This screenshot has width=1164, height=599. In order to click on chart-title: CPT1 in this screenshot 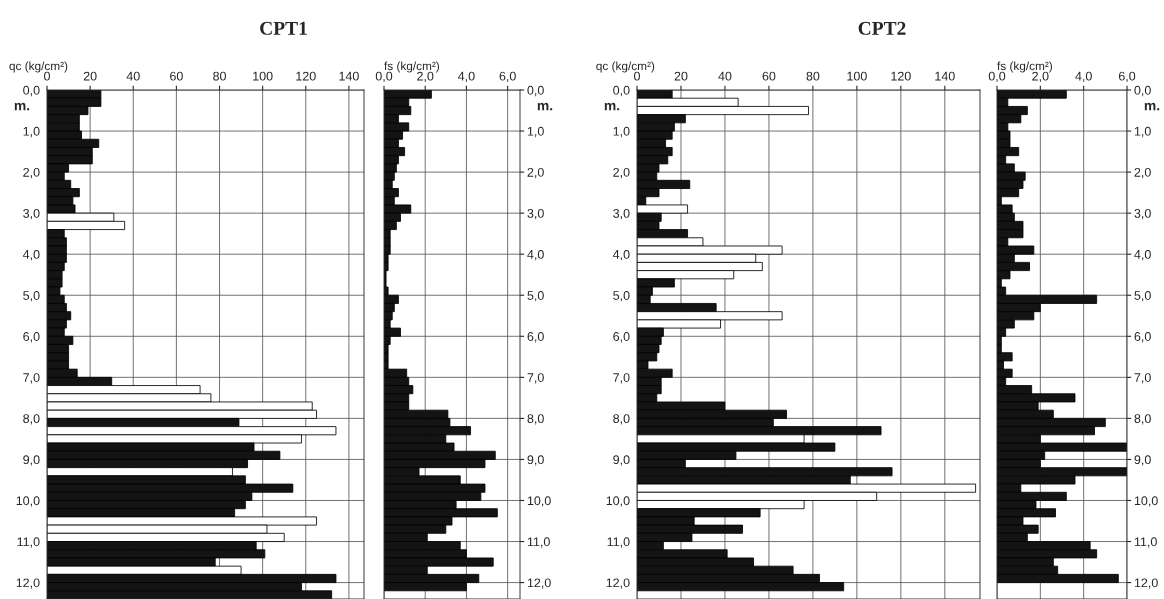, I will do `click(283, 28)`.